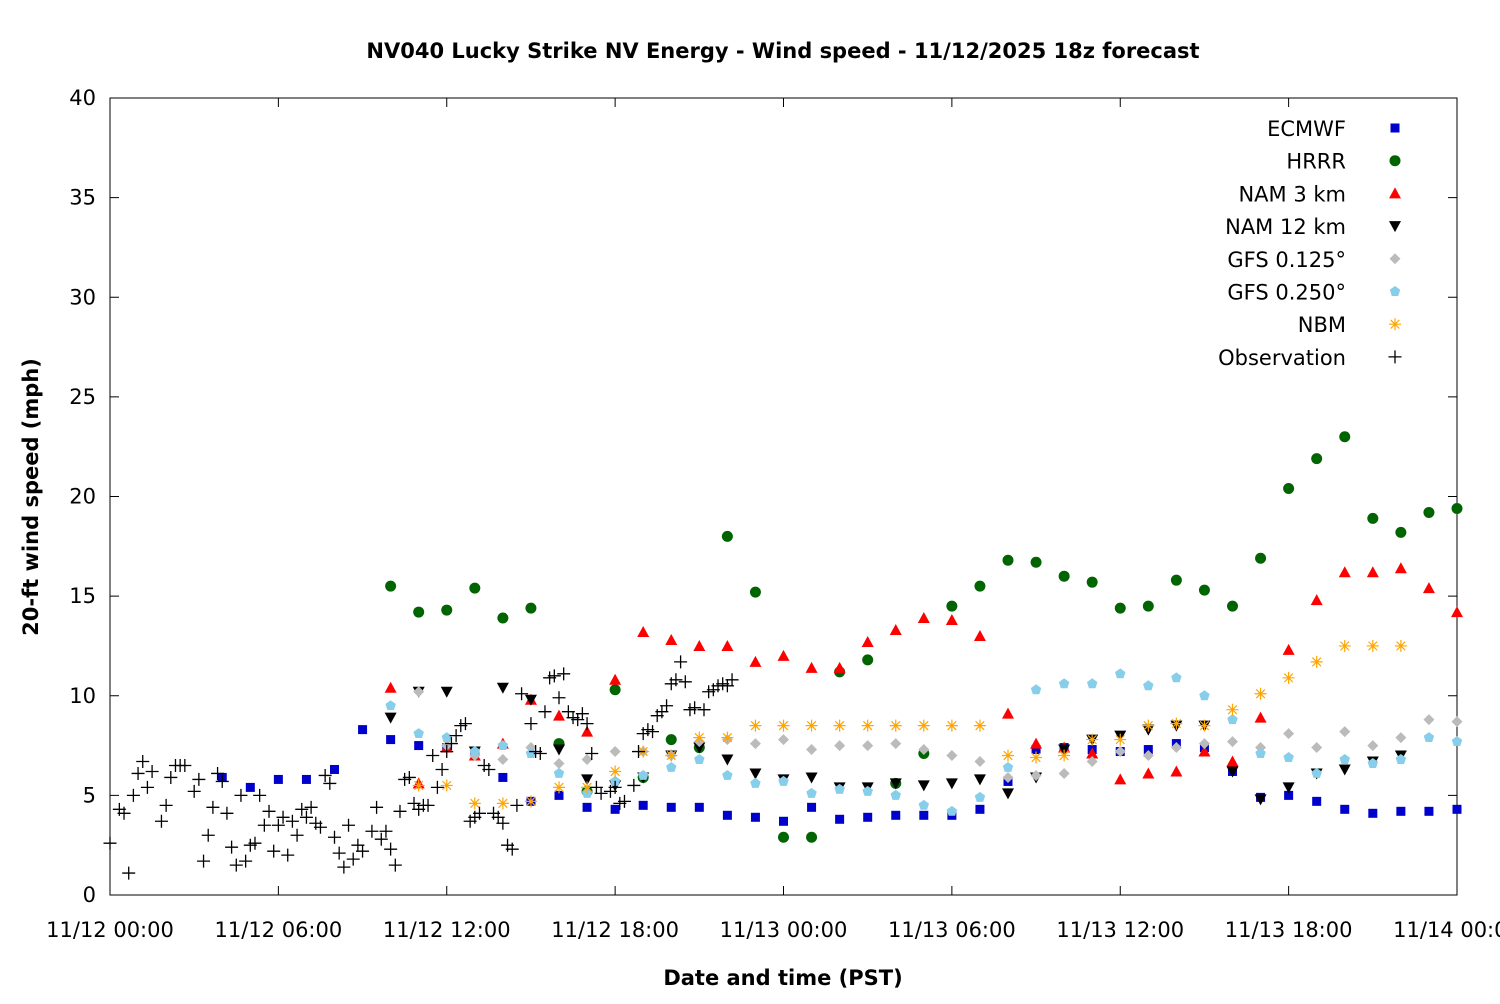 The image size is (1500, 1004). What do you see at coordinates (1316, 162) in the screenshot?
I see `legend-label: HRRR` at bounding box center [1316, 162].